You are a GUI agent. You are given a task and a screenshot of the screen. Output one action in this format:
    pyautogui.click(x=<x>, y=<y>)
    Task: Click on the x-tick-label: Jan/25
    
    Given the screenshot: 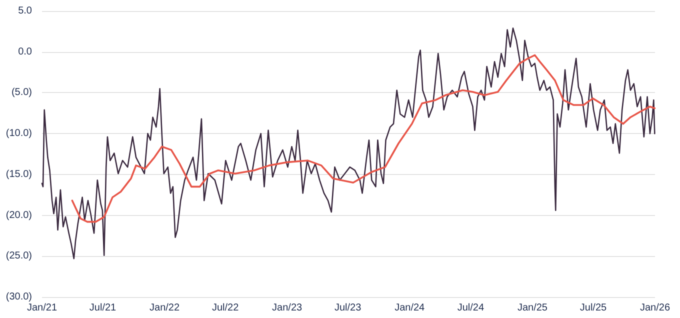 What is the action you would take?
    pyautogui.click(x=532, y=308)
    